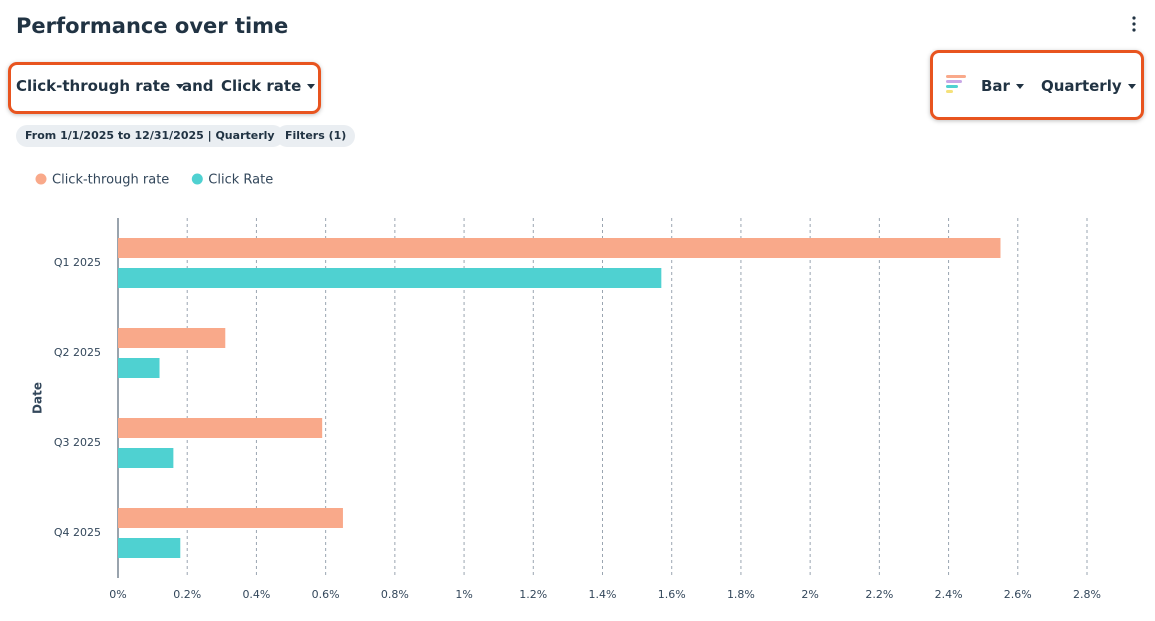  I want to click on metric-dropdown: Click rate, so click(268, 86).